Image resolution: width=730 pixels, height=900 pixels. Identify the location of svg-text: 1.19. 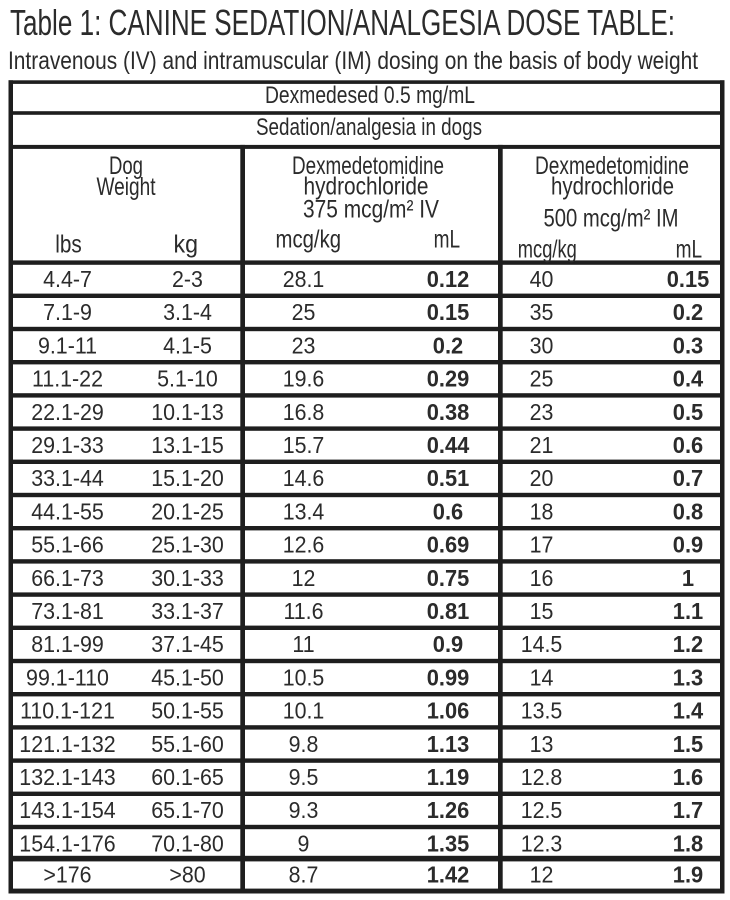
(448, 777).